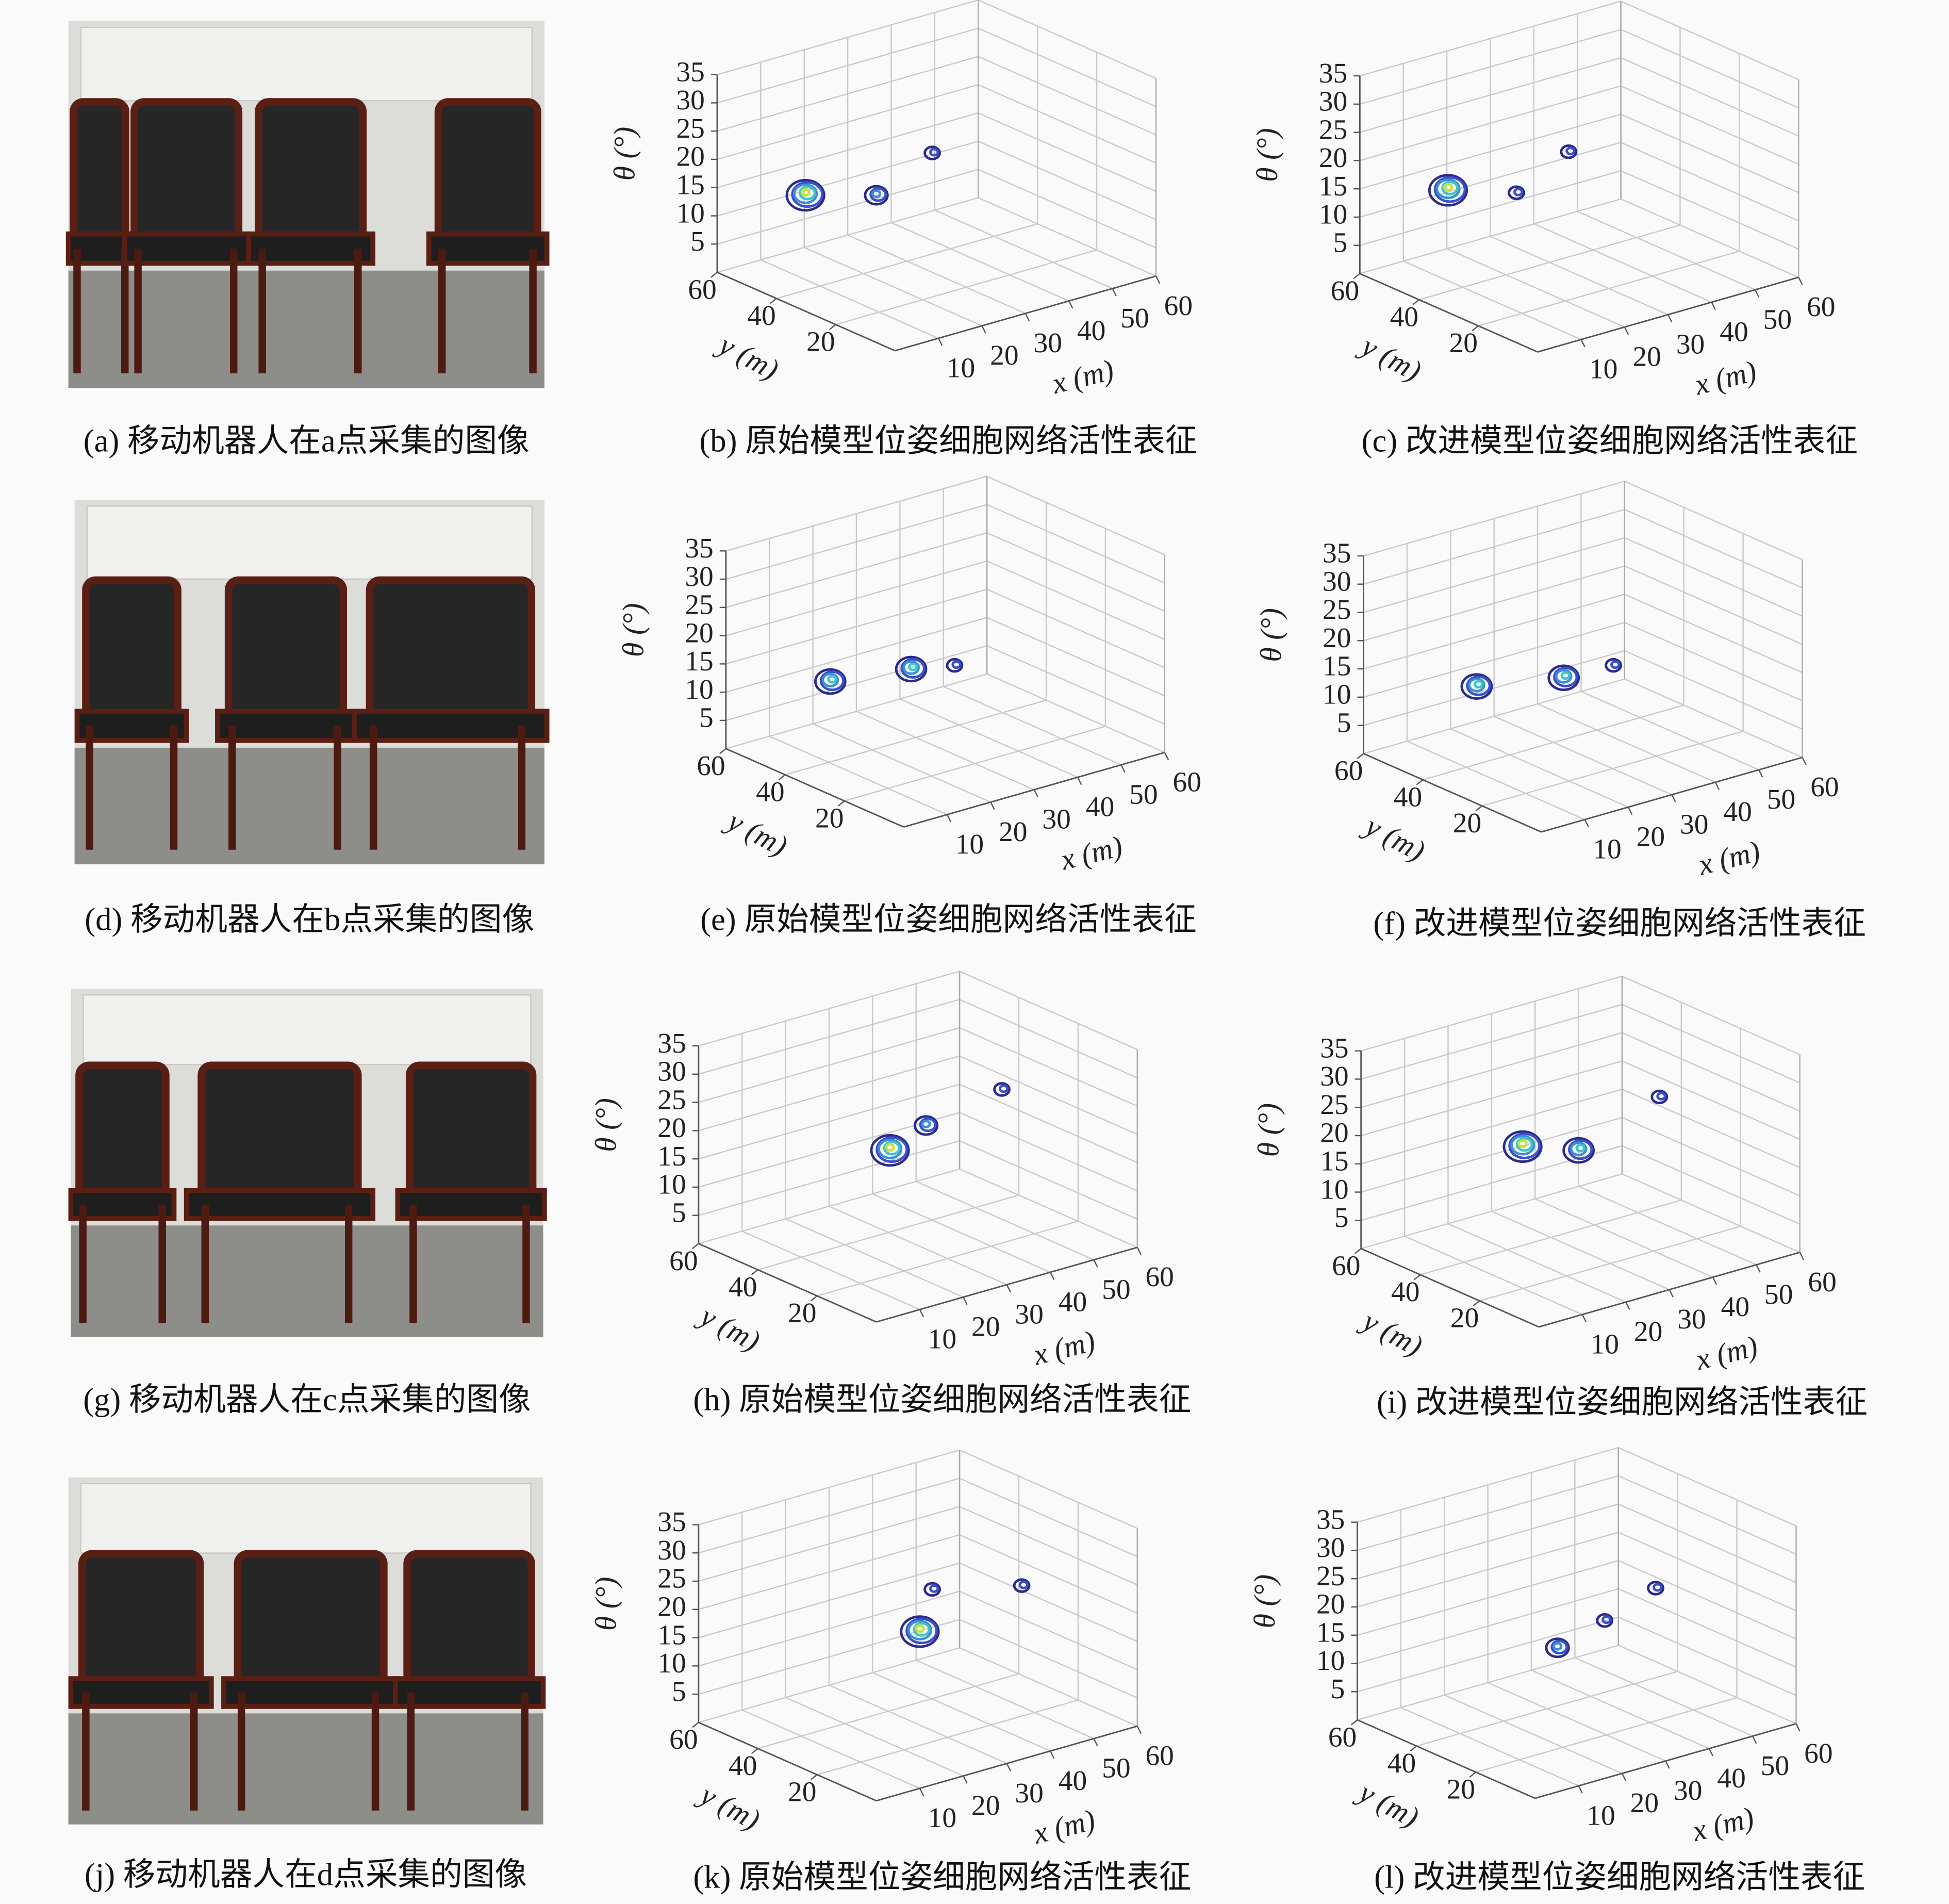 This screenshot has height=1904, width=1949. I want to click on z-tick-label: 10, so click(690, 213).